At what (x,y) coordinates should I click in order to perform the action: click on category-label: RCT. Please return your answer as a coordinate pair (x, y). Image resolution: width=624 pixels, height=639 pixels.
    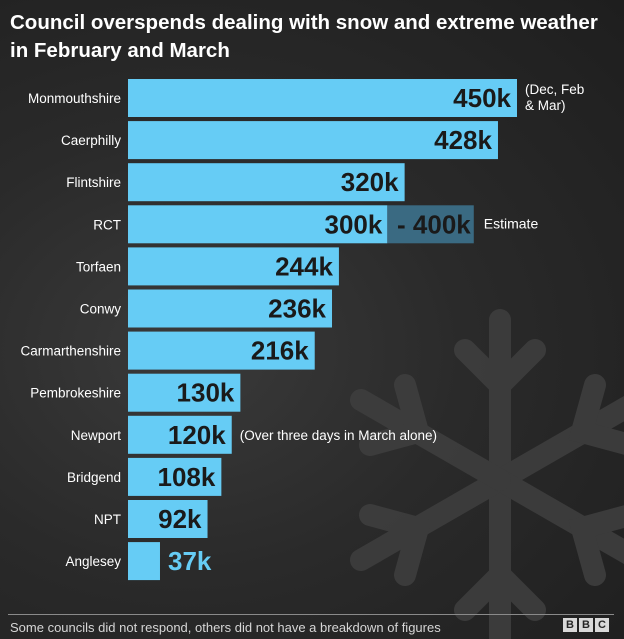
    Looking at the image, I should click on (107, 224).